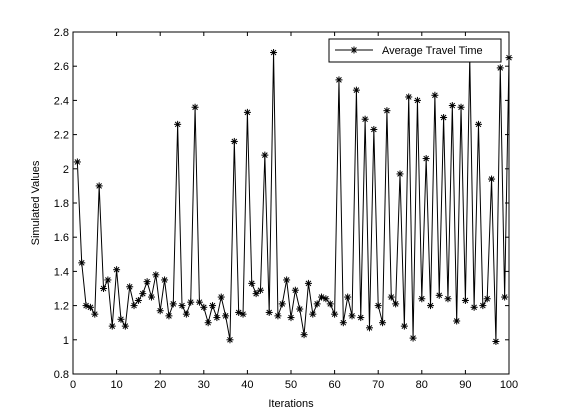 The image size is (562, 420). What do you see at coordinates (61, 204) in the screenshot?
I see `y-tick-label: 1.8` at bounding box center [61, 204].